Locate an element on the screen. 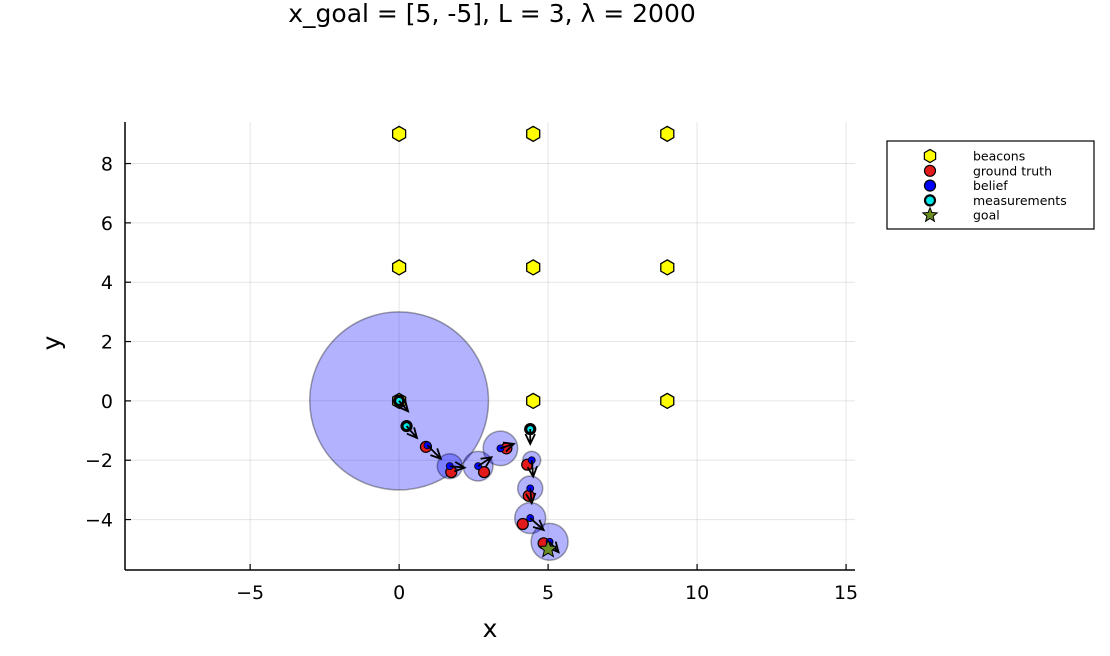 This screenshot has height=656, width=1110. legend-box is located at coordinates (990, 185).